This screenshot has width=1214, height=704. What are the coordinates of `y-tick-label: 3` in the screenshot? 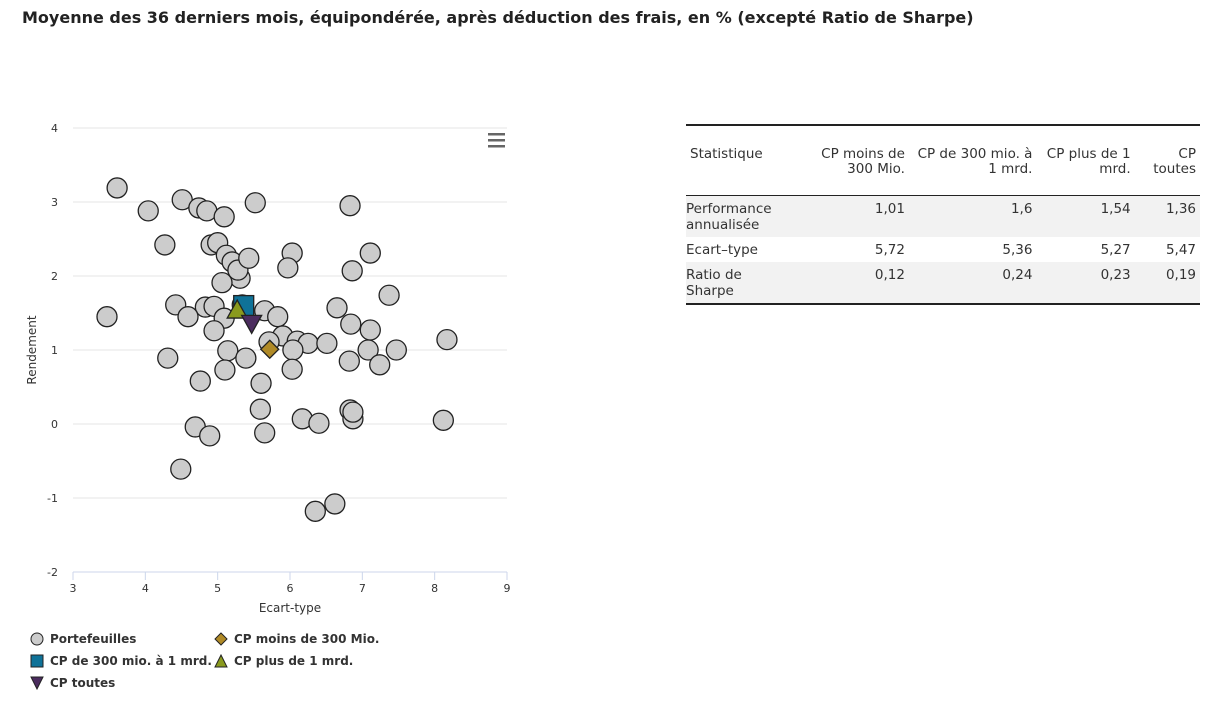 It's located at (54, 202).